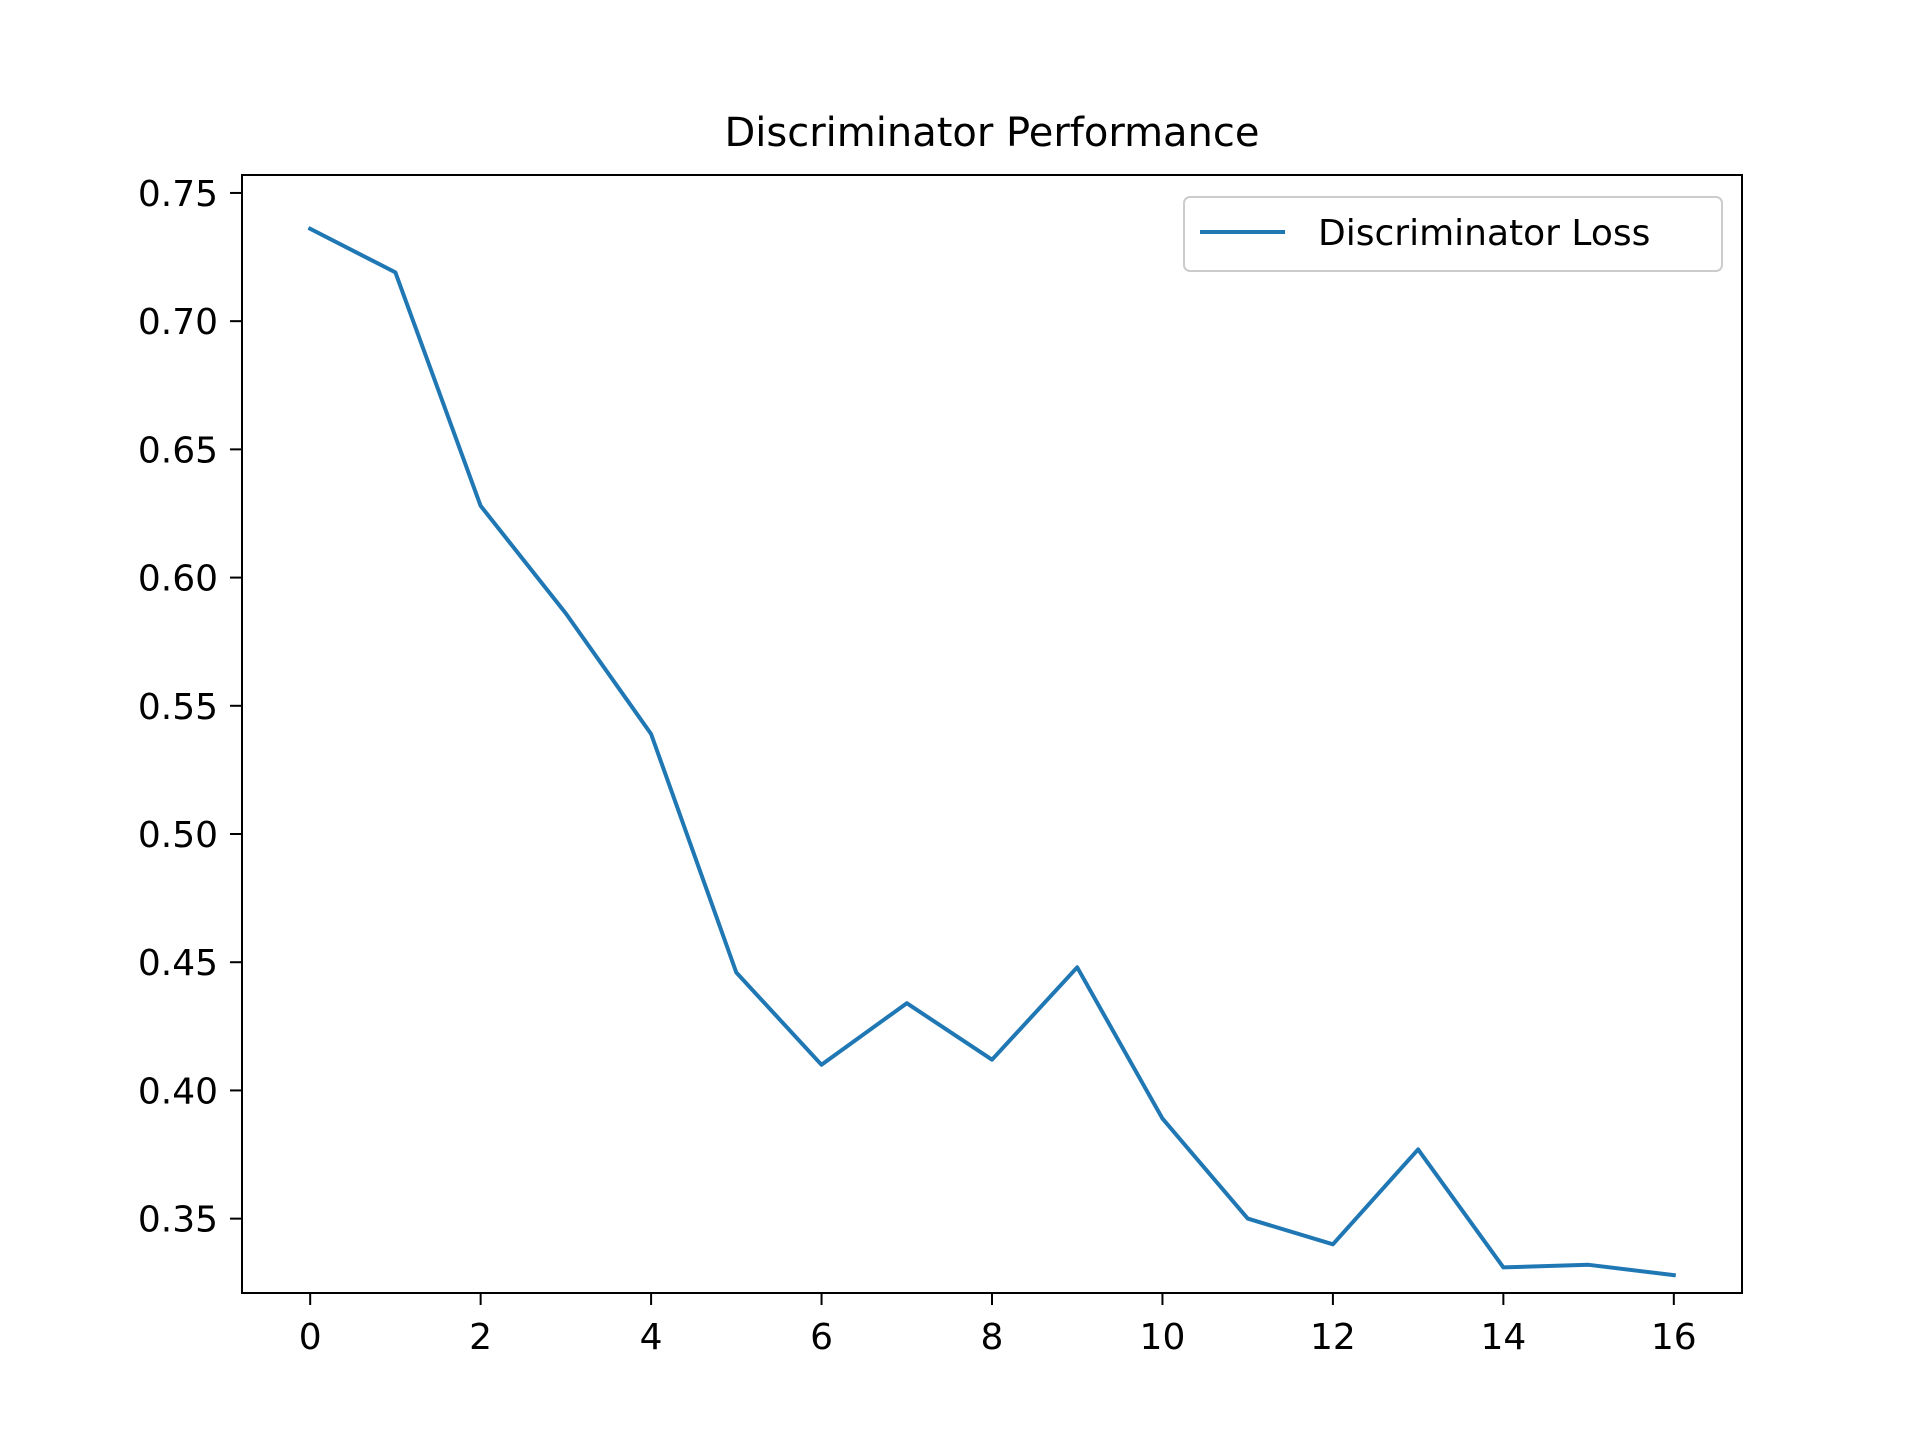 This screenshot has width=1920, height=1440. What do you see at coordinates (178, 963) in the screenshot?
I see `y-tick-label: 0.45` at bounding box center [178, 963].